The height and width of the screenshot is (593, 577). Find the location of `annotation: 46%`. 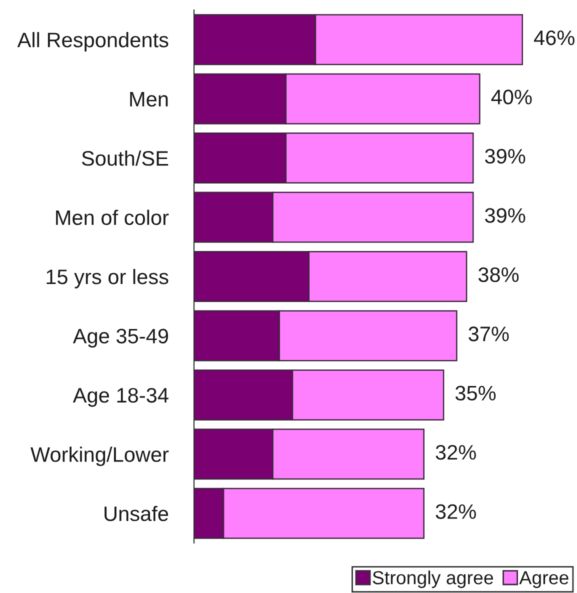

annotation: 46% is located at coordinates (554, 38).